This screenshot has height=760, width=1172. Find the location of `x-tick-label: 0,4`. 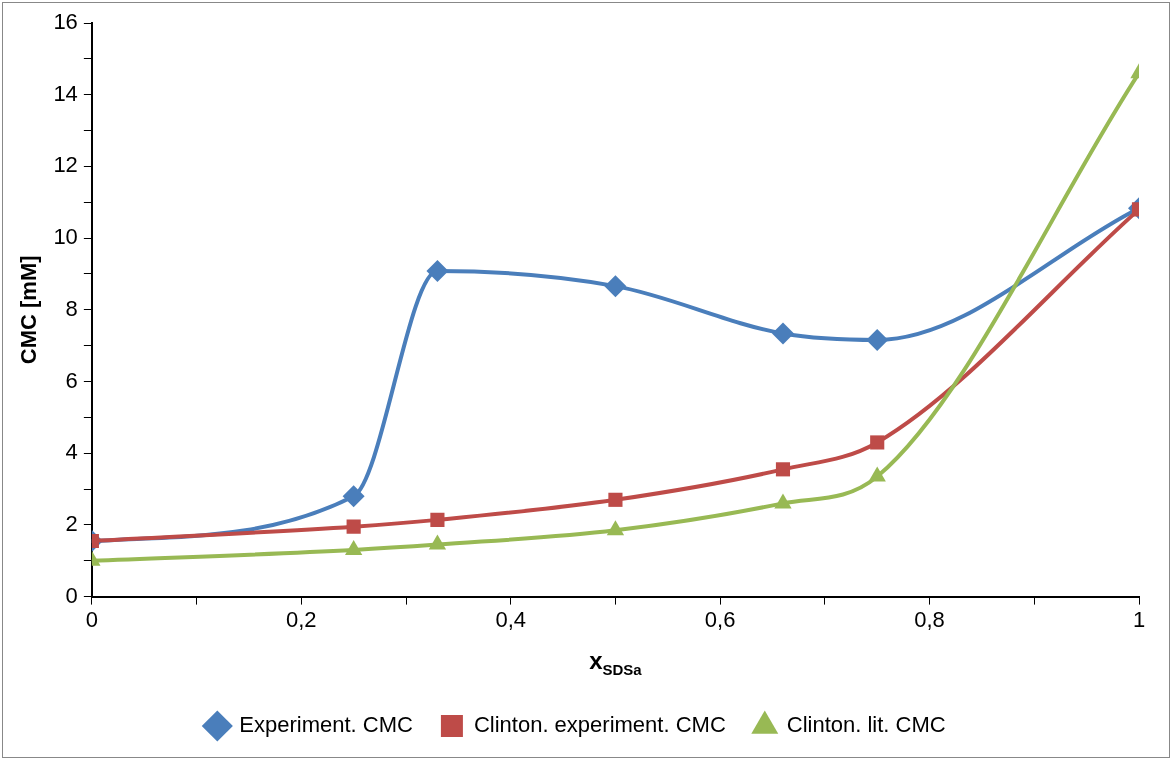

x-tick-label: 0,4 is located at coordinates (511, 619).